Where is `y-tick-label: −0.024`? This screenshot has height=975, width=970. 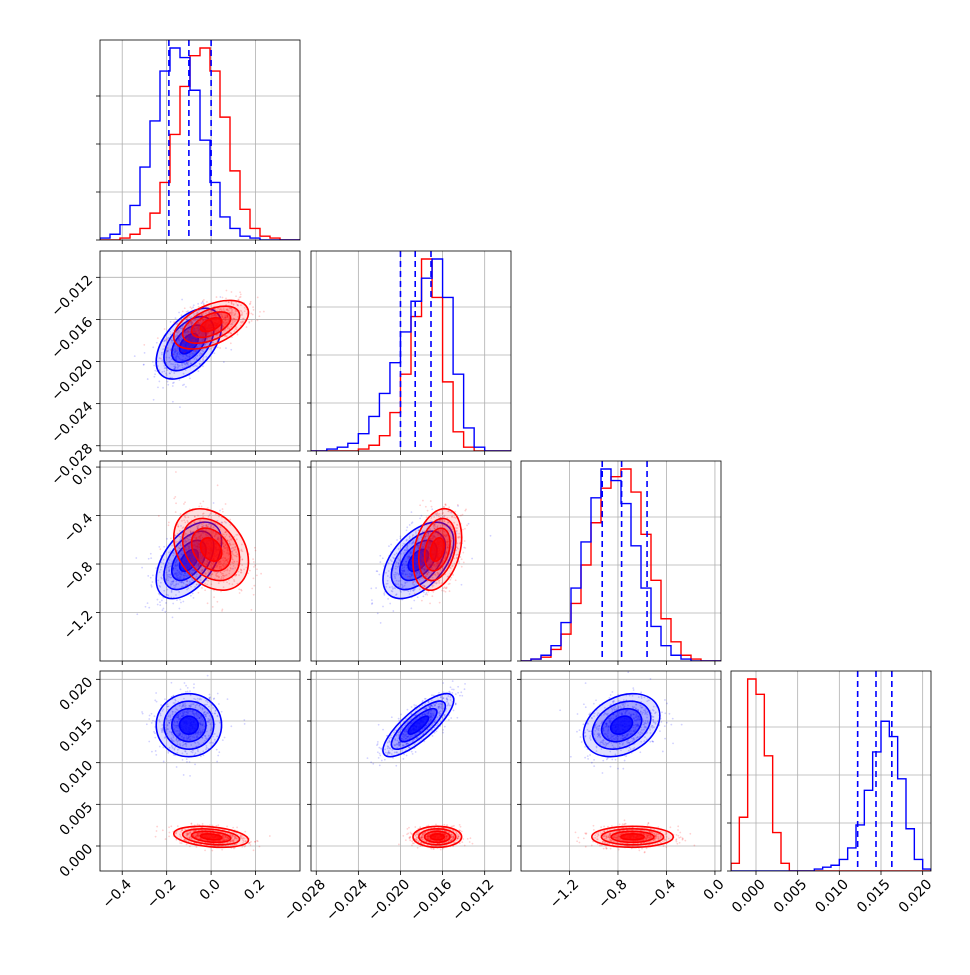
y-tick-label: −0.024 is located at coordinates (72, 423).